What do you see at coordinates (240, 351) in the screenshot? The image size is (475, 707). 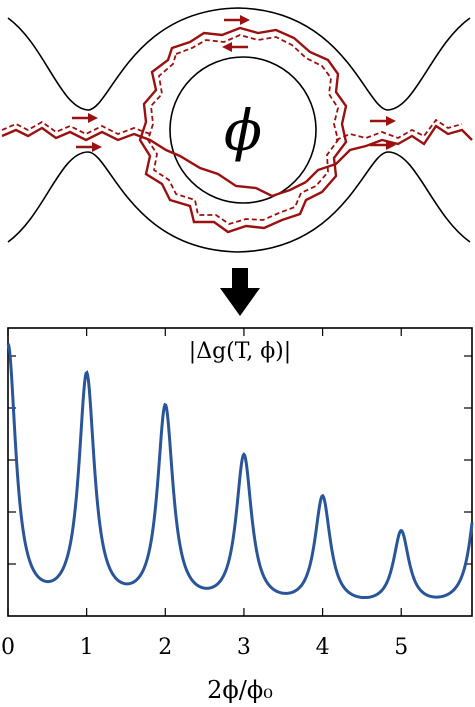 I see `chart-title: |Δg(T, ϕ)|` at bounding box center [240, 351].